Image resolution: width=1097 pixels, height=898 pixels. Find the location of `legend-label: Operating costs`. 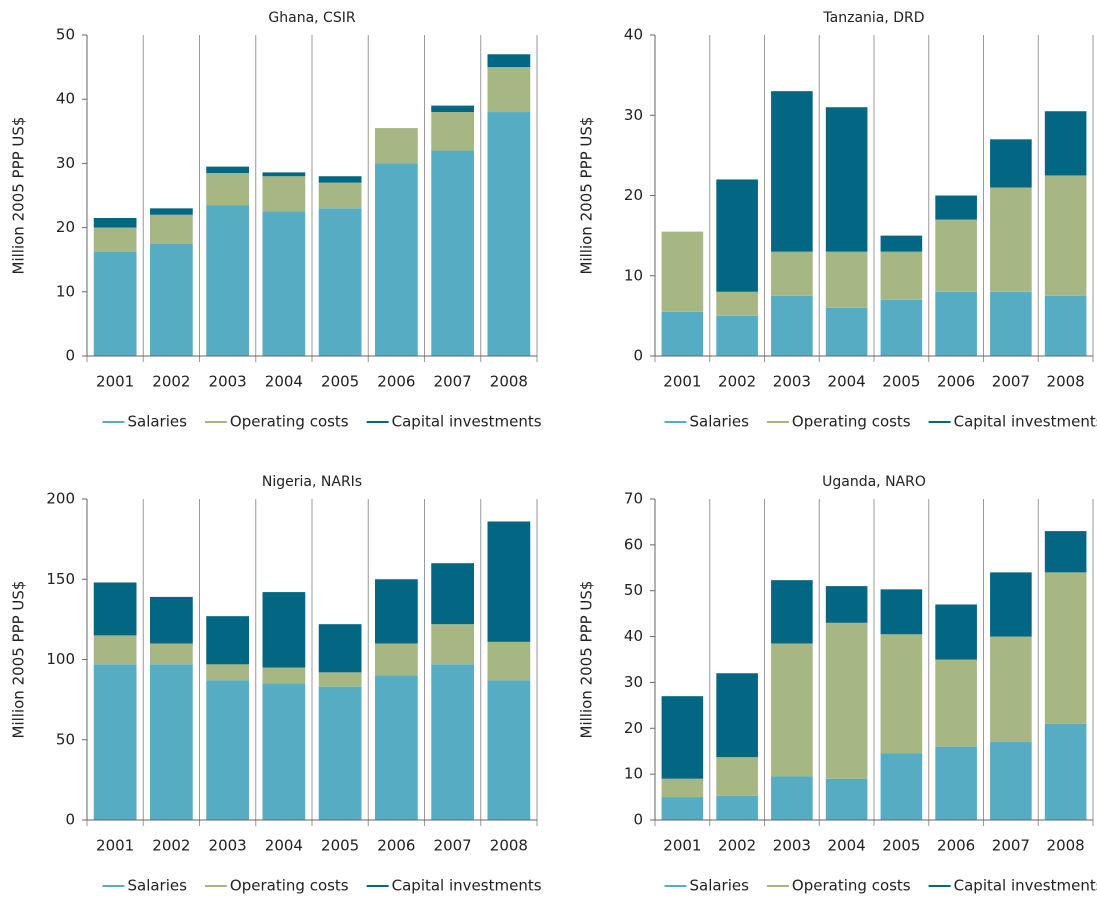

legend-label: Operating costs is located at coordinates (851, 886).